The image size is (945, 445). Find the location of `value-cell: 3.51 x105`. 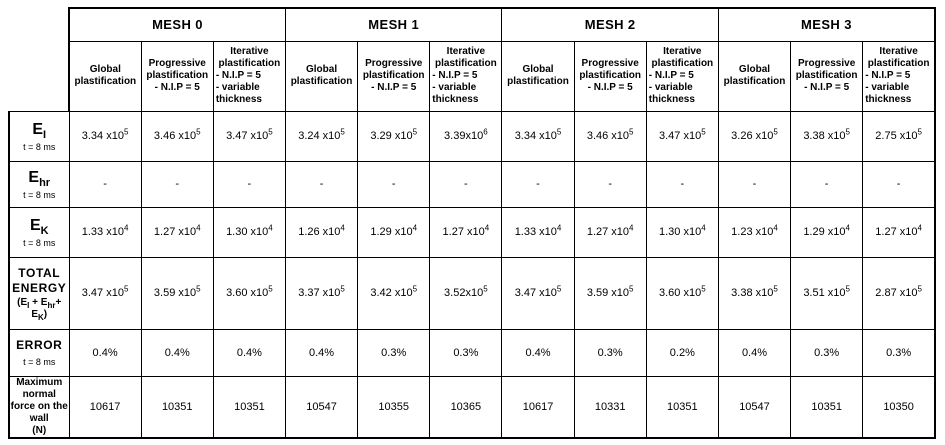

value-cell: 3.51 x105 is located at coordinates (827, 293).